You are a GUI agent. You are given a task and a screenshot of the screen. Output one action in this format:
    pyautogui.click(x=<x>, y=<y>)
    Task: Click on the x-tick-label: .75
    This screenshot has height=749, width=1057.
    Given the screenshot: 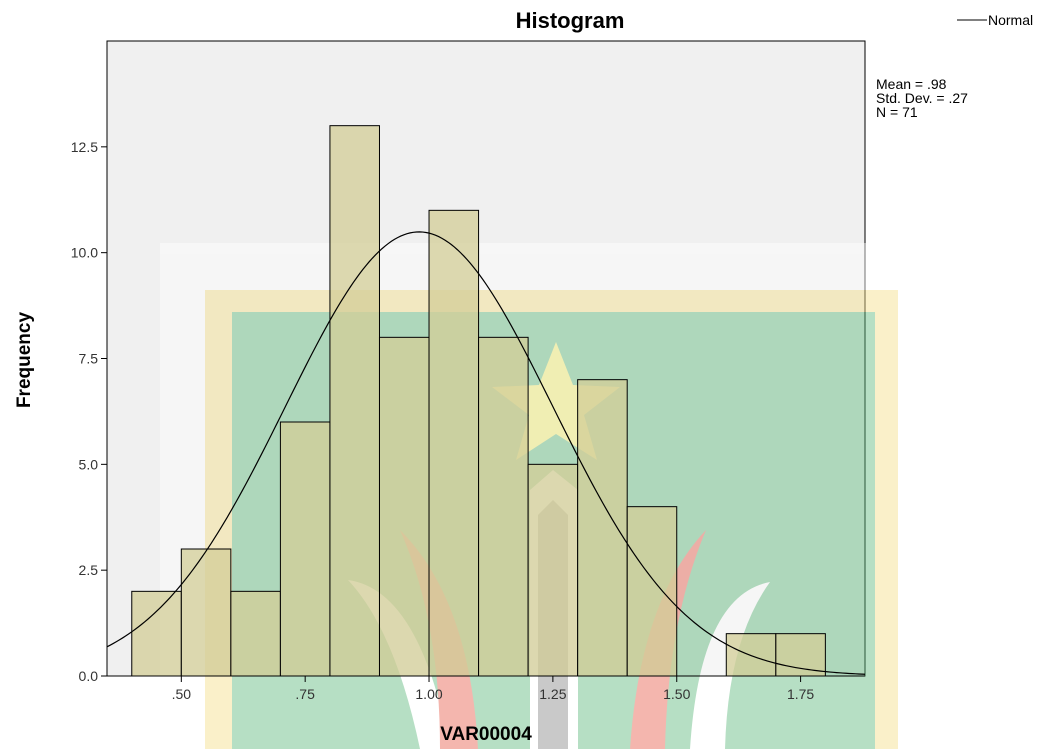 What is the action you would take?
    pyautogui.click(x=305, y=694)
    